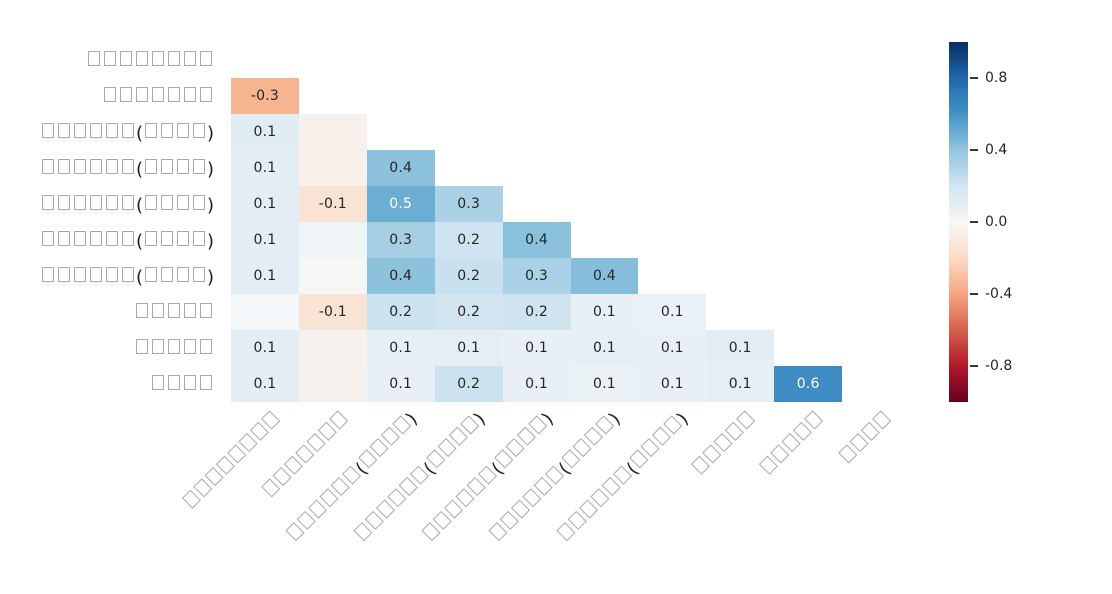 The height and width of the screenshot is (594, 1112). What do you see at coordinates (401, 240) in the screenshot?
I see `cell-value: 0.3` at bounding box center [401, 240].